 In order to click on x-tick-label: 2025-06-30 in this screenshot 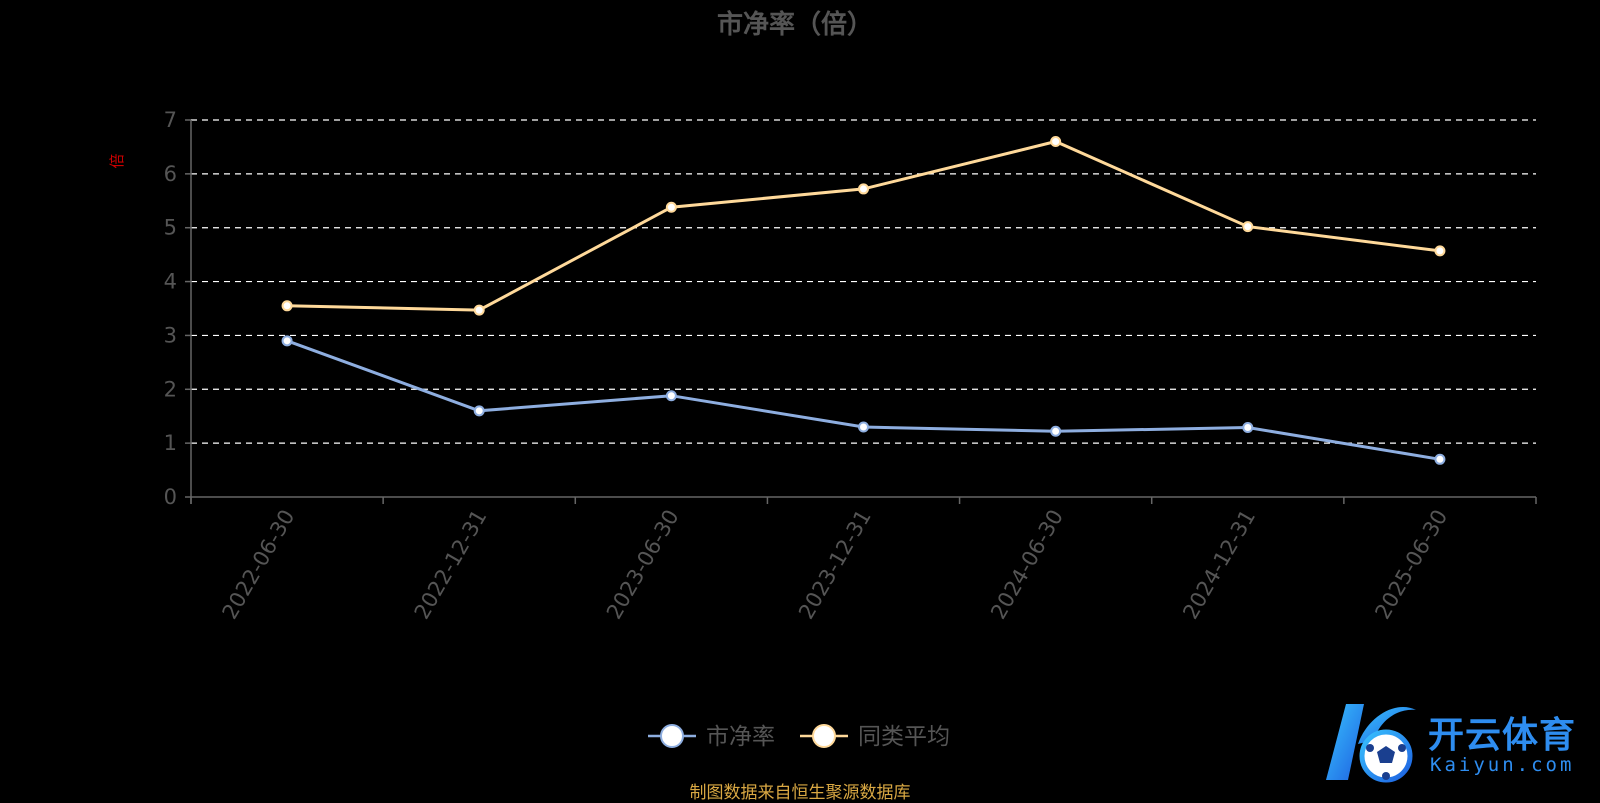, I will do `click(1411, 565)`.